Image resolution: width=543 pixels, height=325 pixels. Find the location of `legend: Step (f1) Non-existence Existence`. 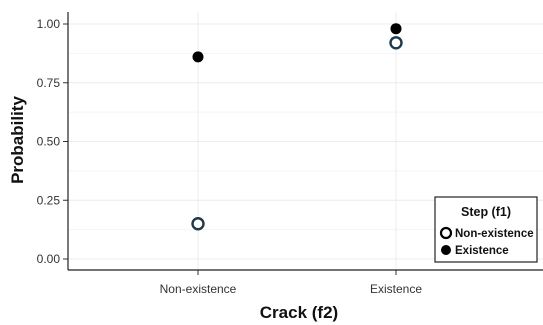

legend: Step (f1) Non-existence Existence is located at coordinates (486, 229).